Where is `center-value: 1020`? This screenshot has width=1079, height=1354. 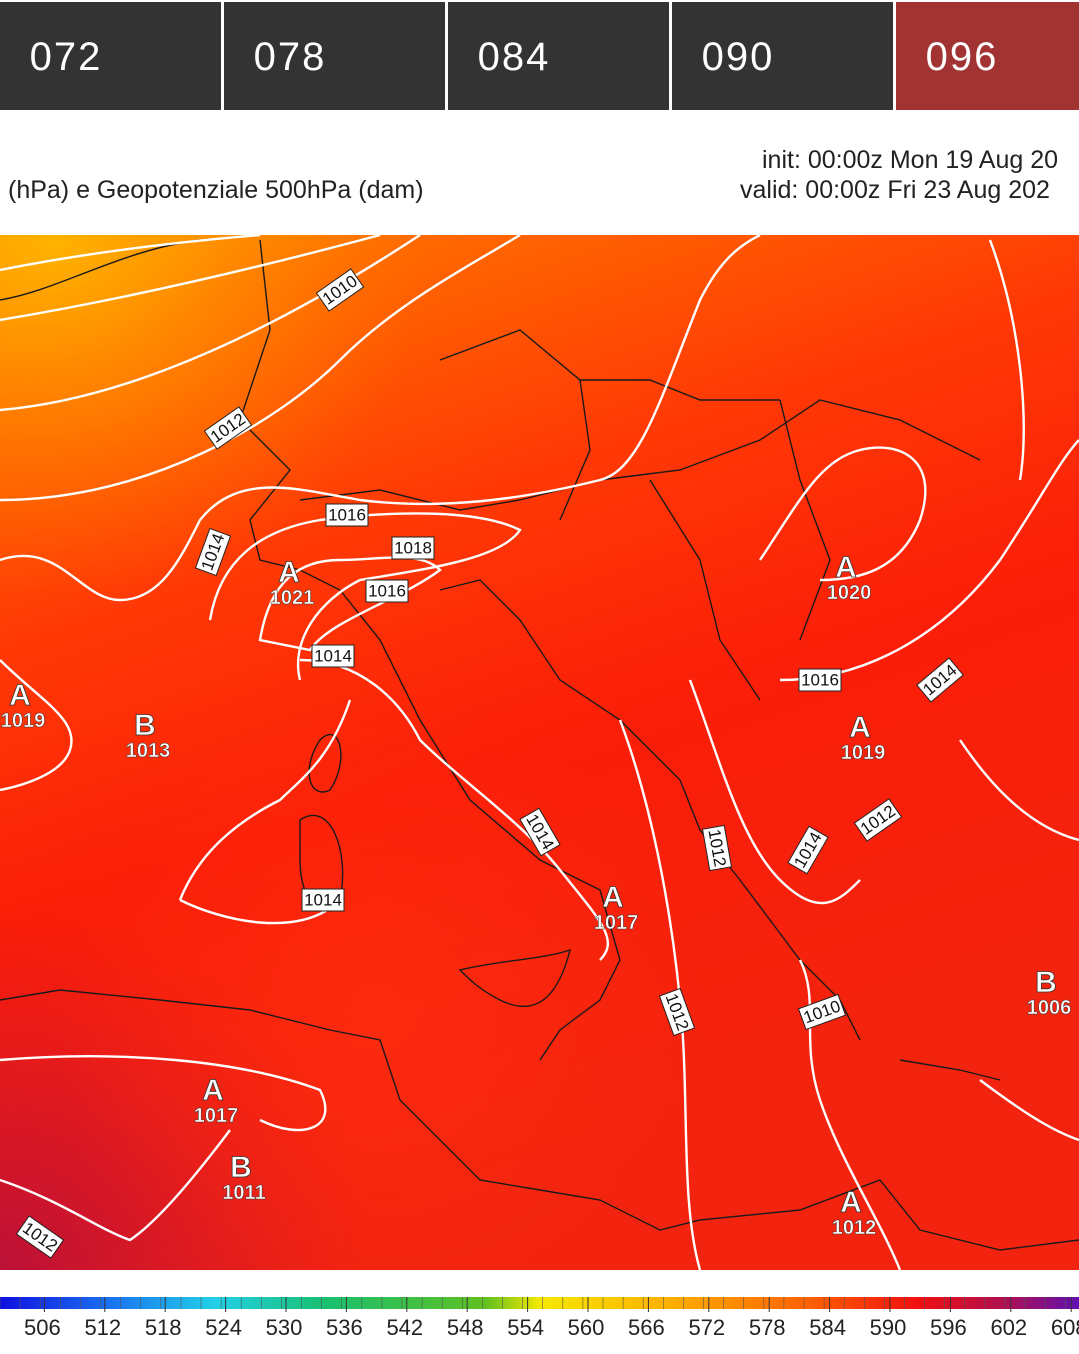 center-value: 1020 is located at coordinates (849, 593).